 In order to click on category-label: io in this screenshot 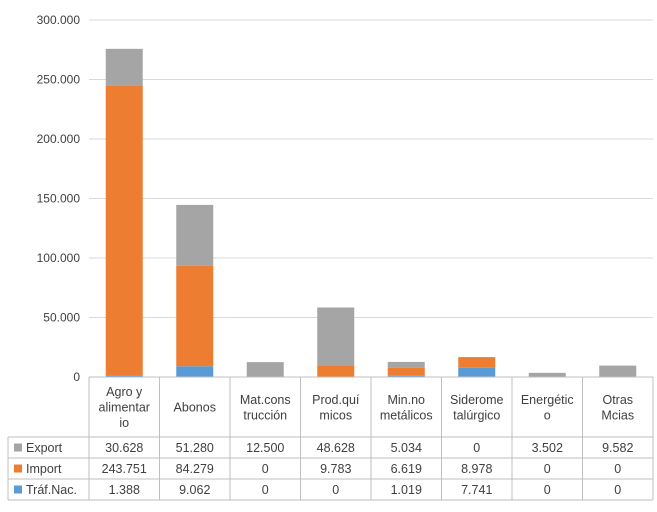, I will do `click(124, 423)`.